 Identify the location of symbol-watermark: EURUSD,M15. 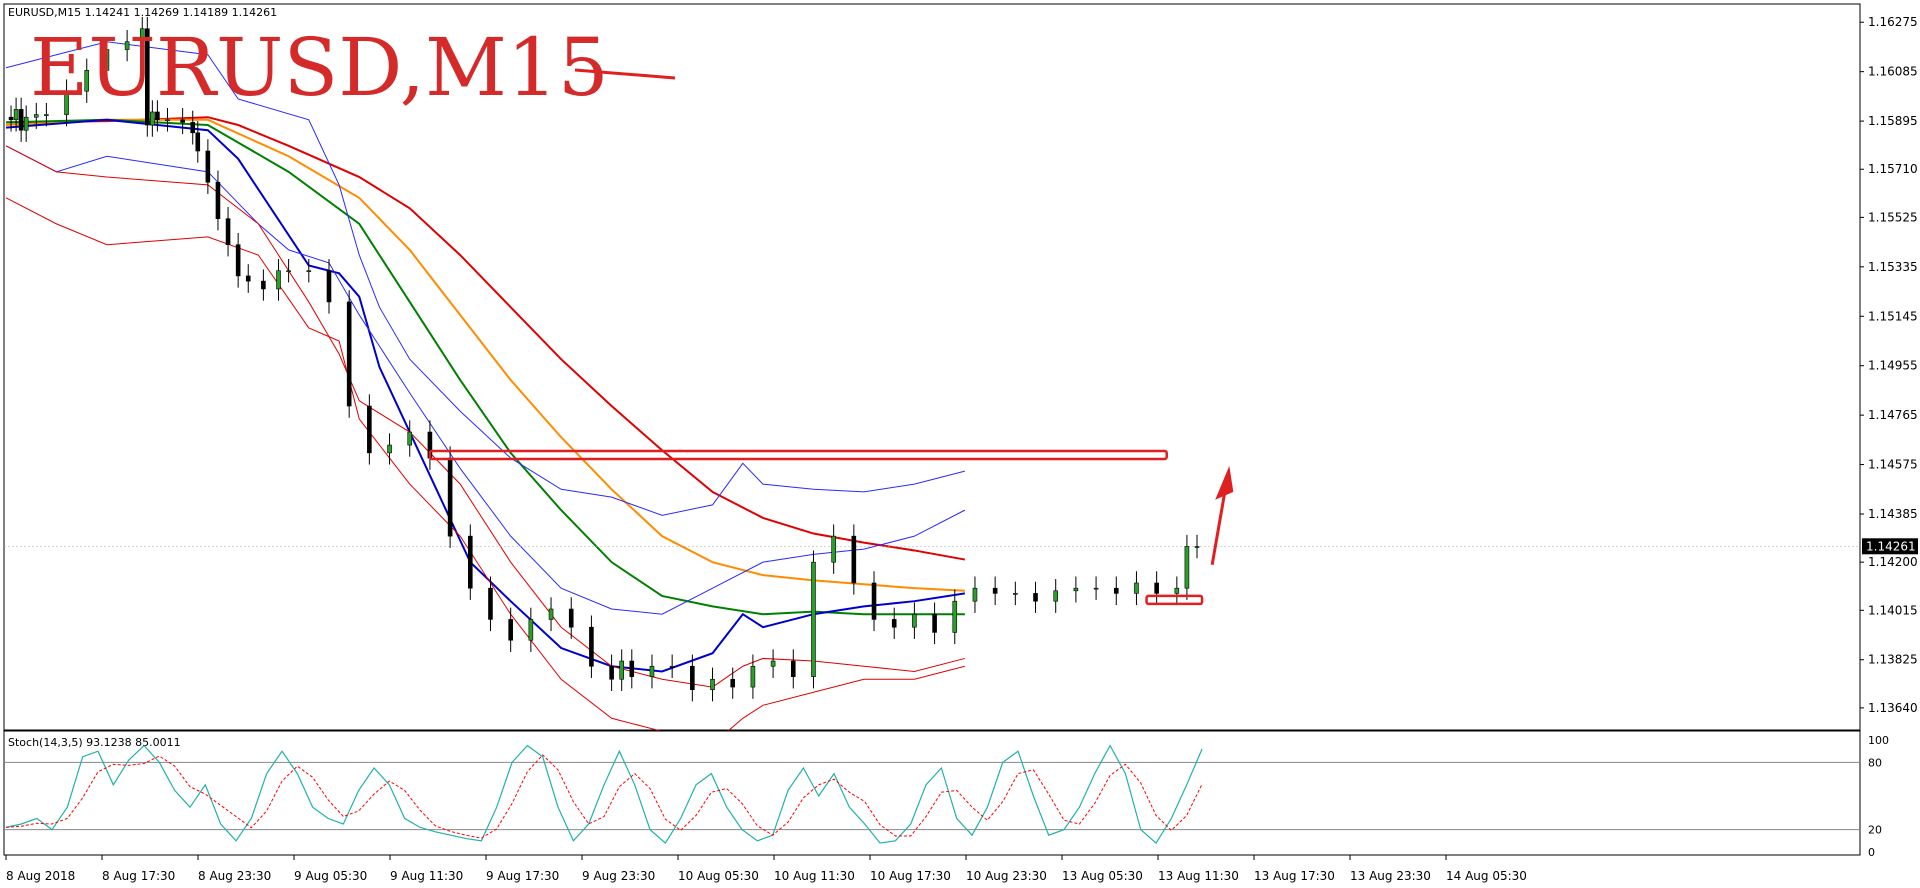
(319, 67).